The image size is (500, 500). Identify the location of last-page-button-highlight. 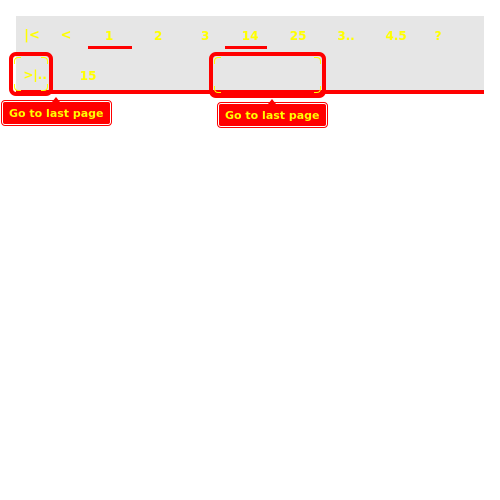
(31, 74).